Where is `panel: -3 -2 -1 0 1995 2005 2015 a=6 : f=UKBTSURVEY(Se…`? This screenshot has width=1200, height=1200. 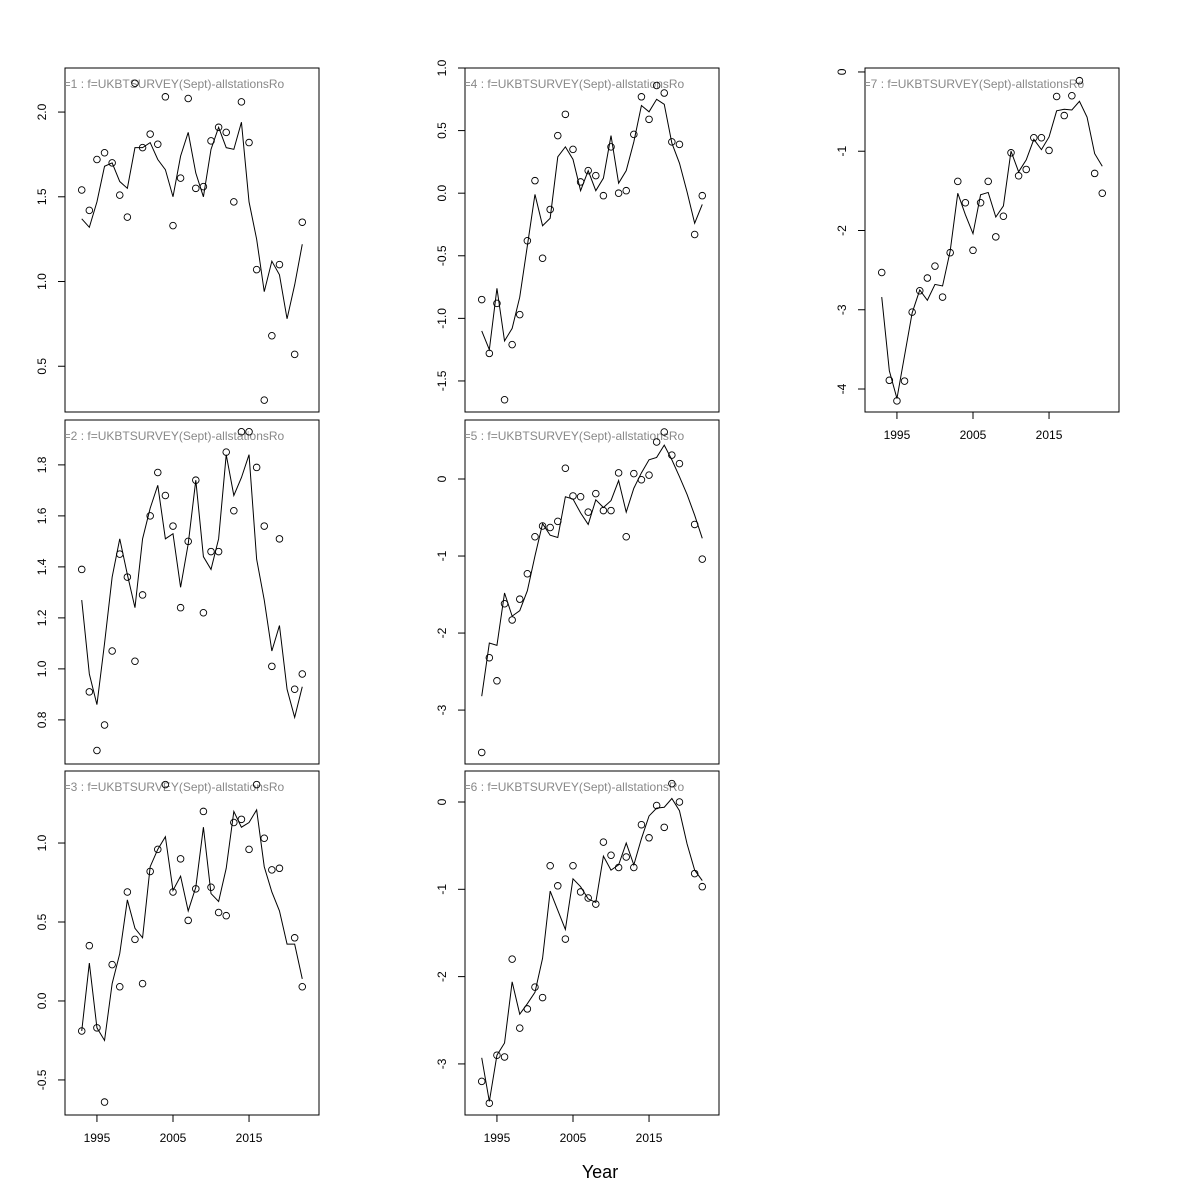
panel: -3 -2 -1 0 1995 2005 2015 a=6 : f=UKBTSURVEY(Se… is located at coordinates (577, 957).